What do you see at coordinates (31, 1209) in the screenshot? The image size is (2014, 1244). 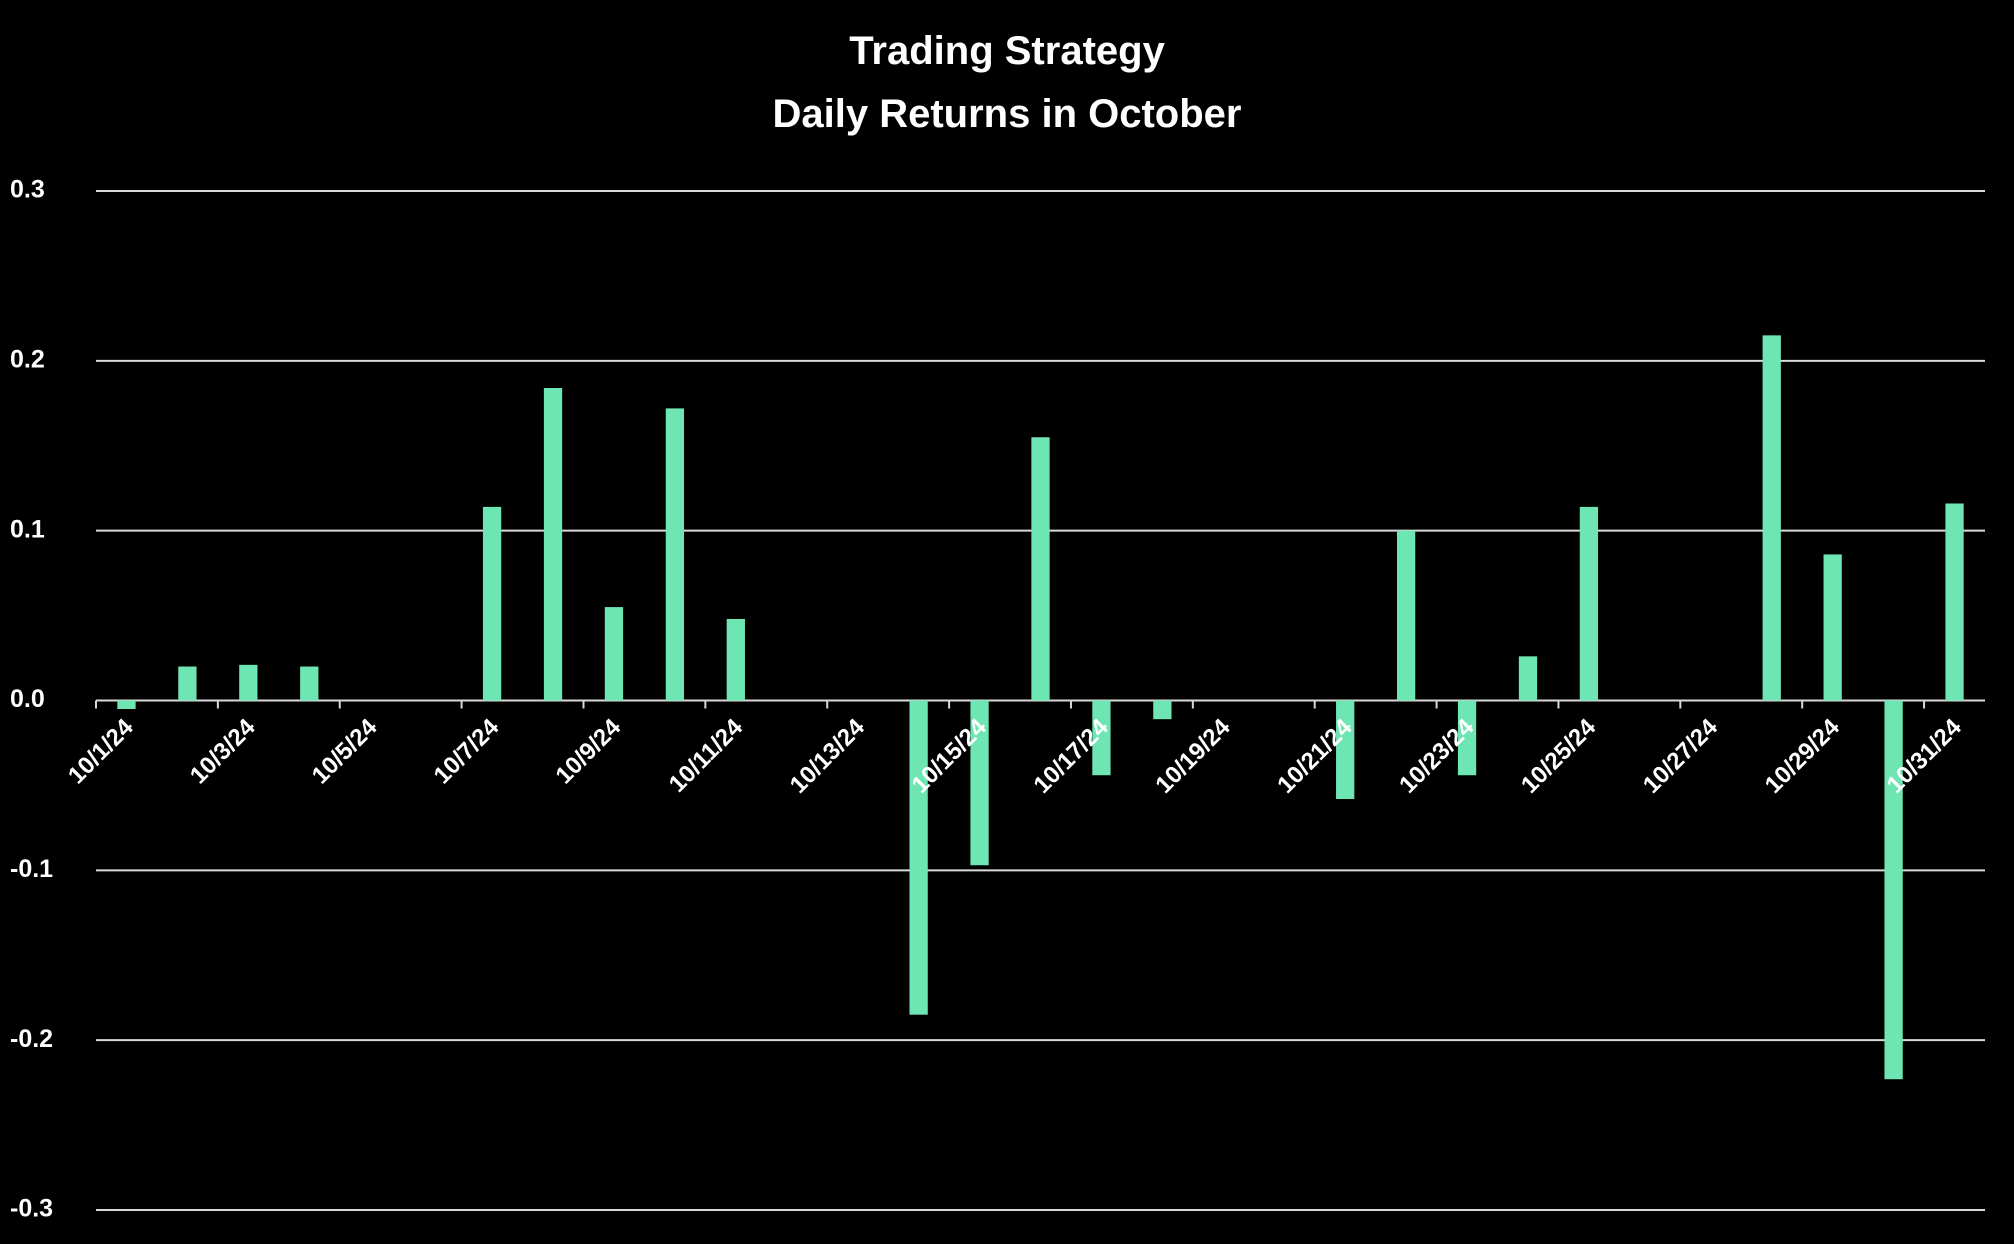 I see `y-tick-label: -0.3` at bounding box center [31, 1209].